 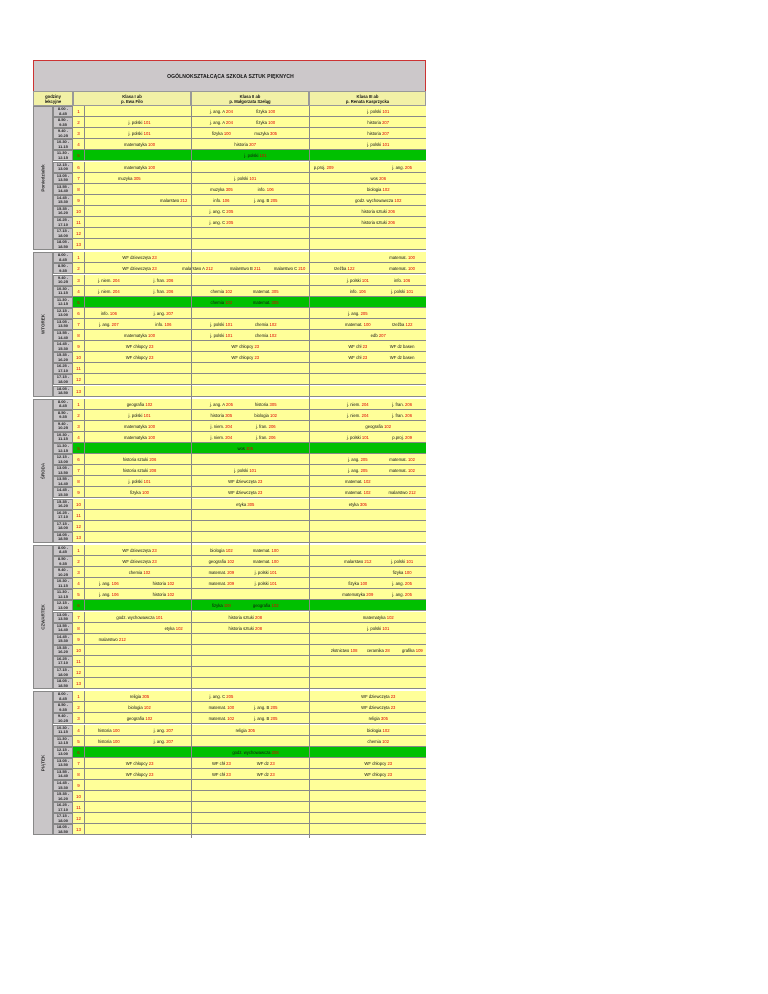 What do you see at coordinates (374, 134) in the screenshot?
I see `lesson-subject: historia` at bounding box center [374, 134].